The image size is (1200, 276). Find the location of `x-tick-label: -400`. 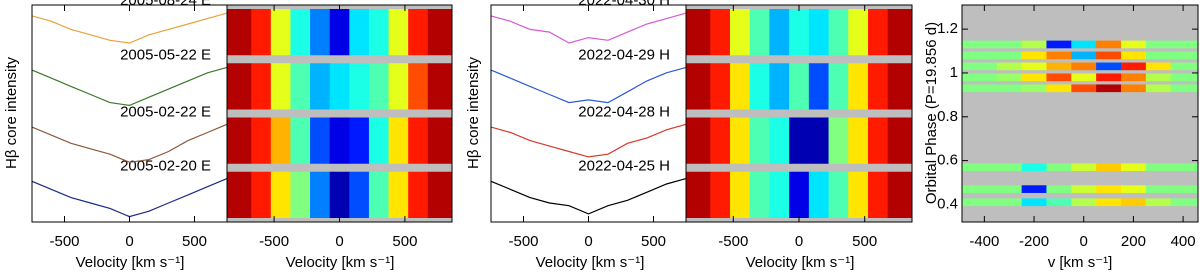

x-tick-label: -400 is located at coordinates (984, 241).